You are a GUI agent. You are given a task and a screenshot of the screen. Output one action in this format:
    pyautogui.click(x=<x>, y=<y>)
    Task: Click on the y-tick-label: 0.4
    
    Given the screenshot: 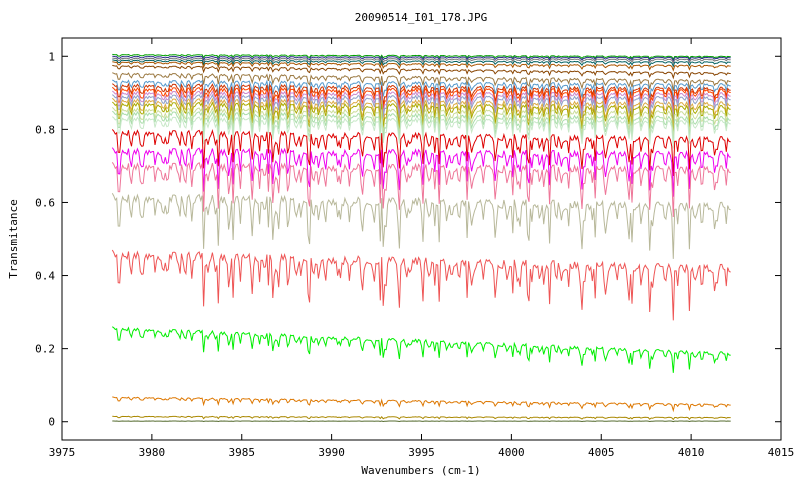 What is the action you would take?
    pyautogui.click(x=45, y=276)
    